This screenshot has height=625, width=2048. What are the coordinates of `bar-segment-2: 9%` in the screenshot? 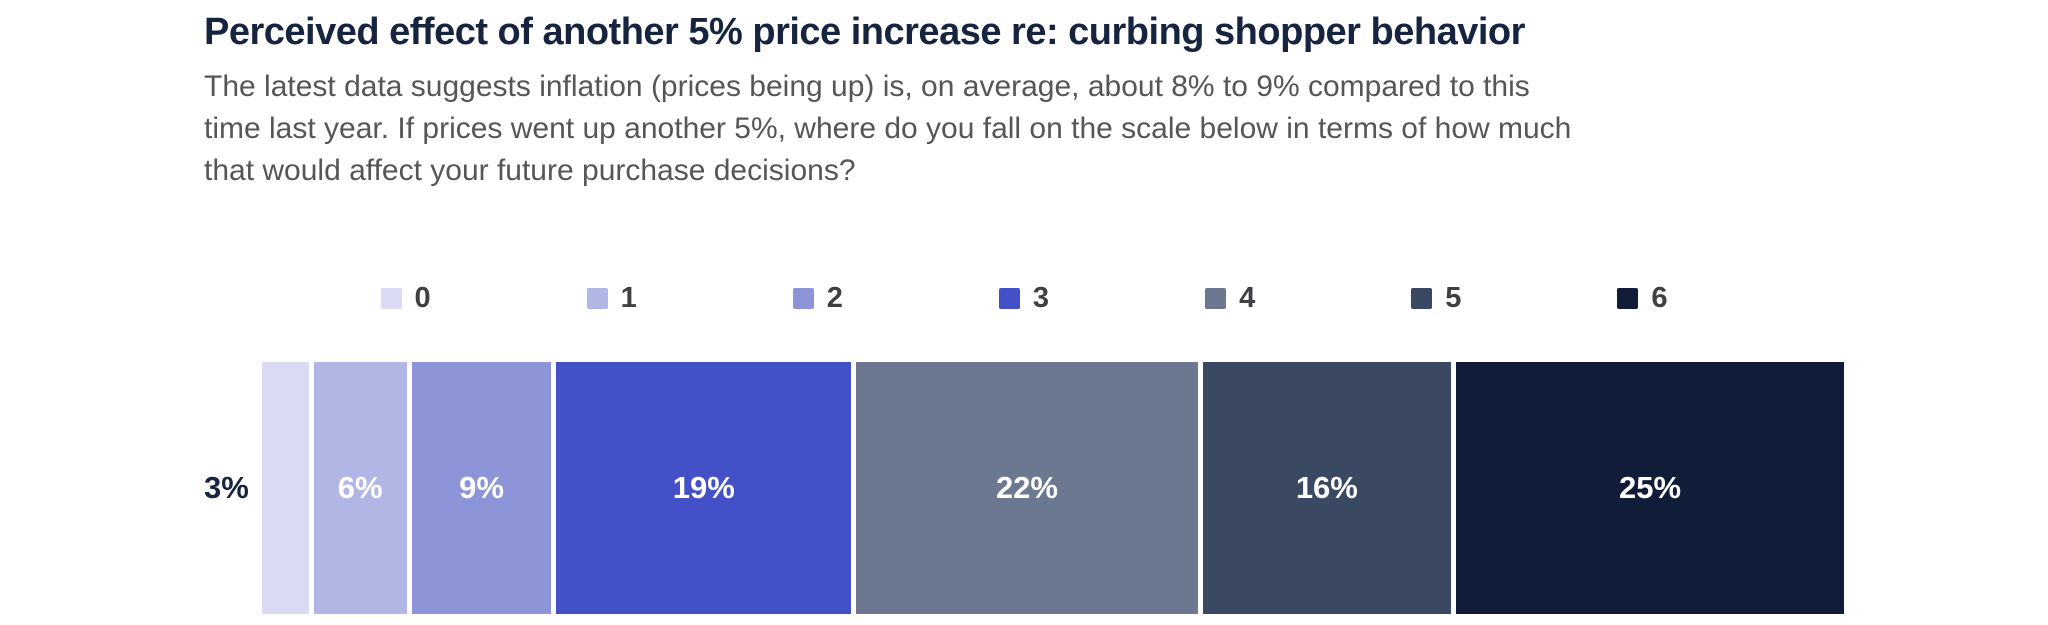 It's located at (481, 488).